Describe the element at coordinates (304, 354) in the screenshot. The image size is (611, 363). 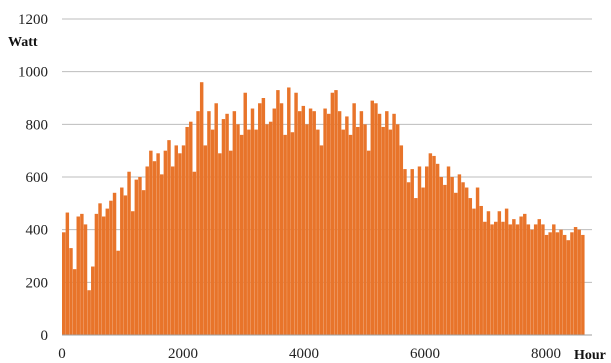
I see `x-tick-label: 4000` at that location.